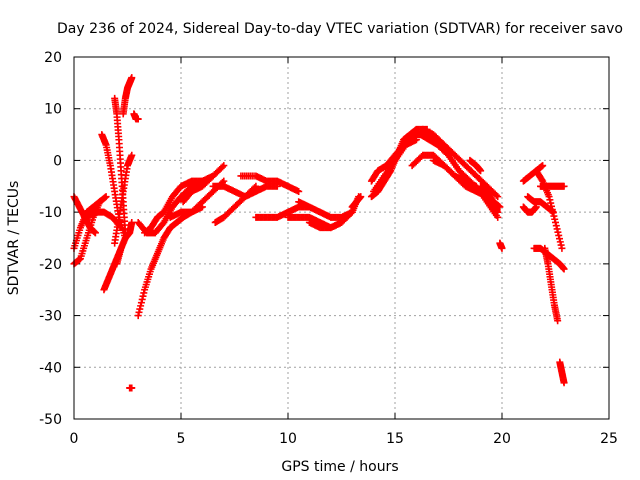  I want to click on y-tick-label: -30, so click(50, 317).